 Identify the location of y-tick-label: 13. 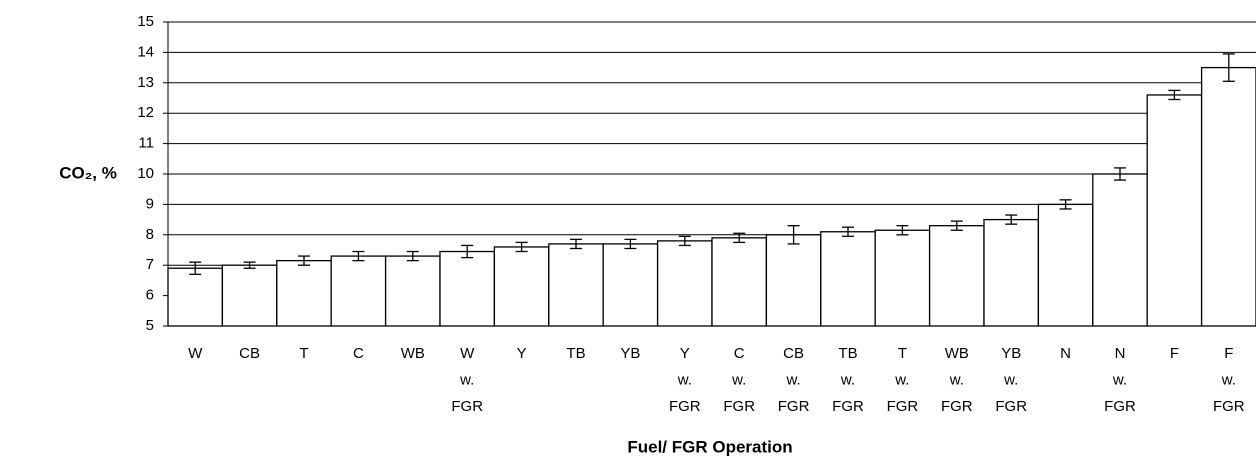
(145, 82).